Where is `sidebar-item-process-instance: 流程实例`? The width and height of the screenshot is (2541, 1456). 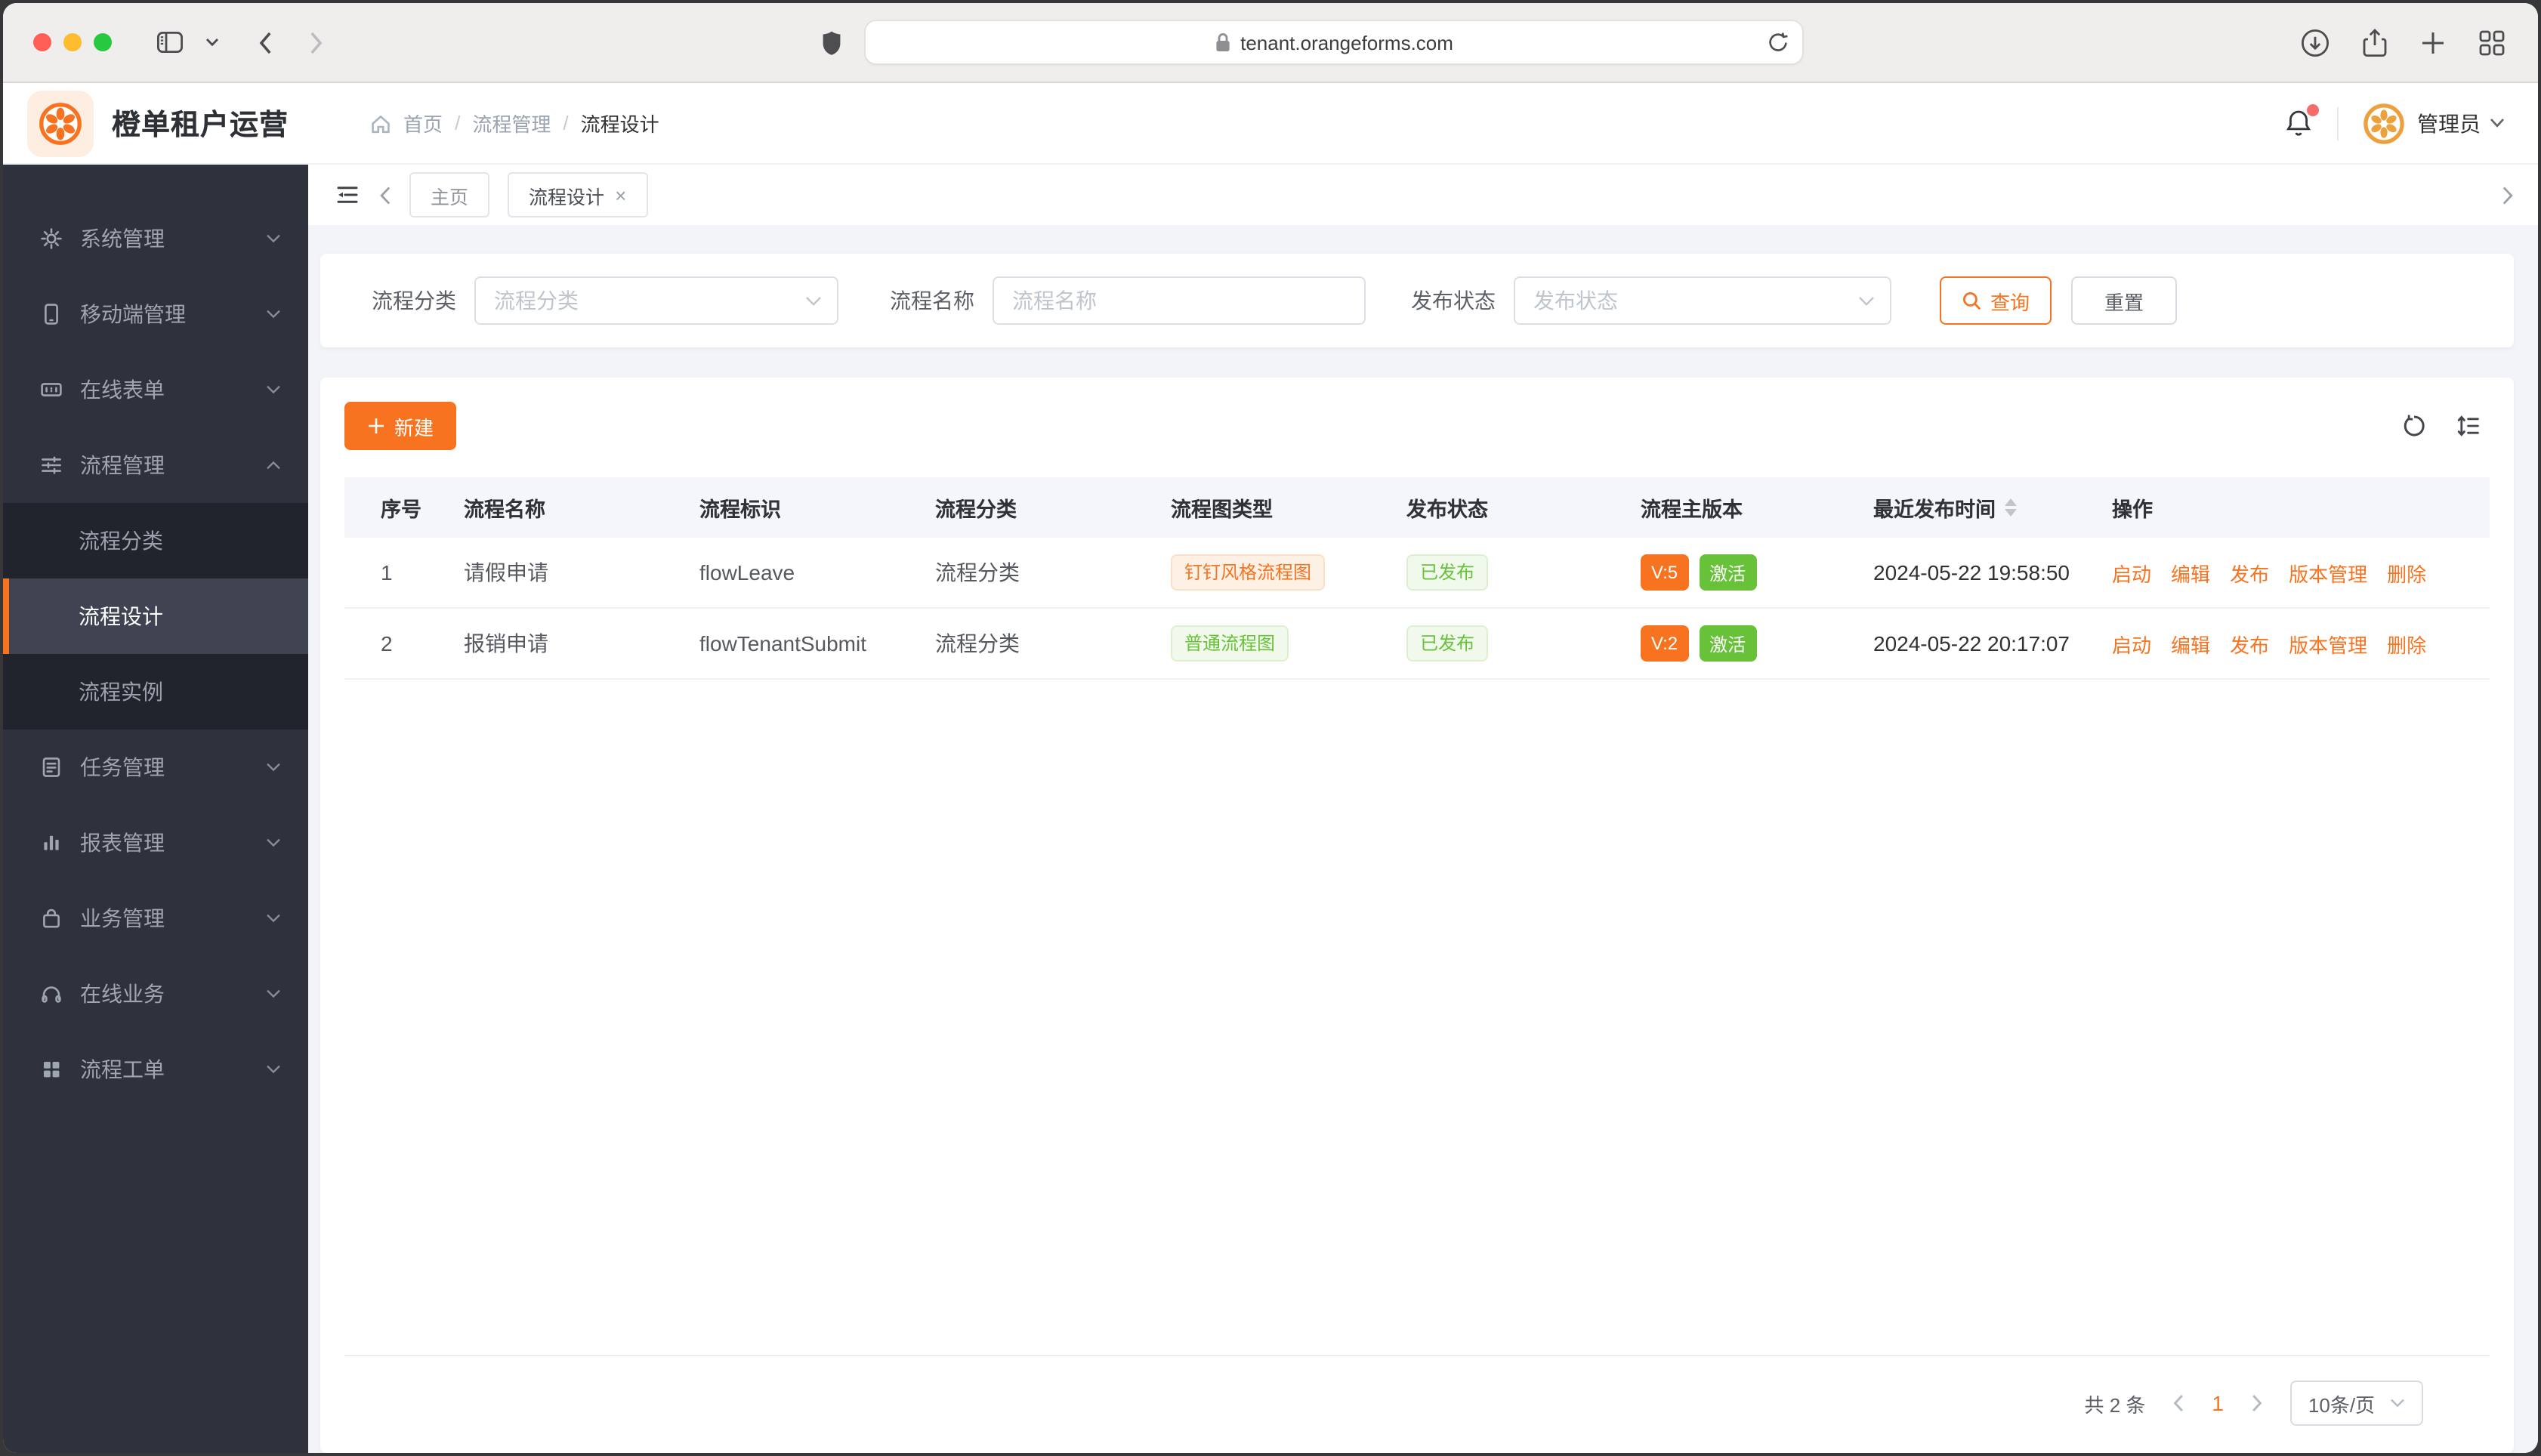 sidebar-item-process-instance: 流程实例 is located at coordinates (155, 692).